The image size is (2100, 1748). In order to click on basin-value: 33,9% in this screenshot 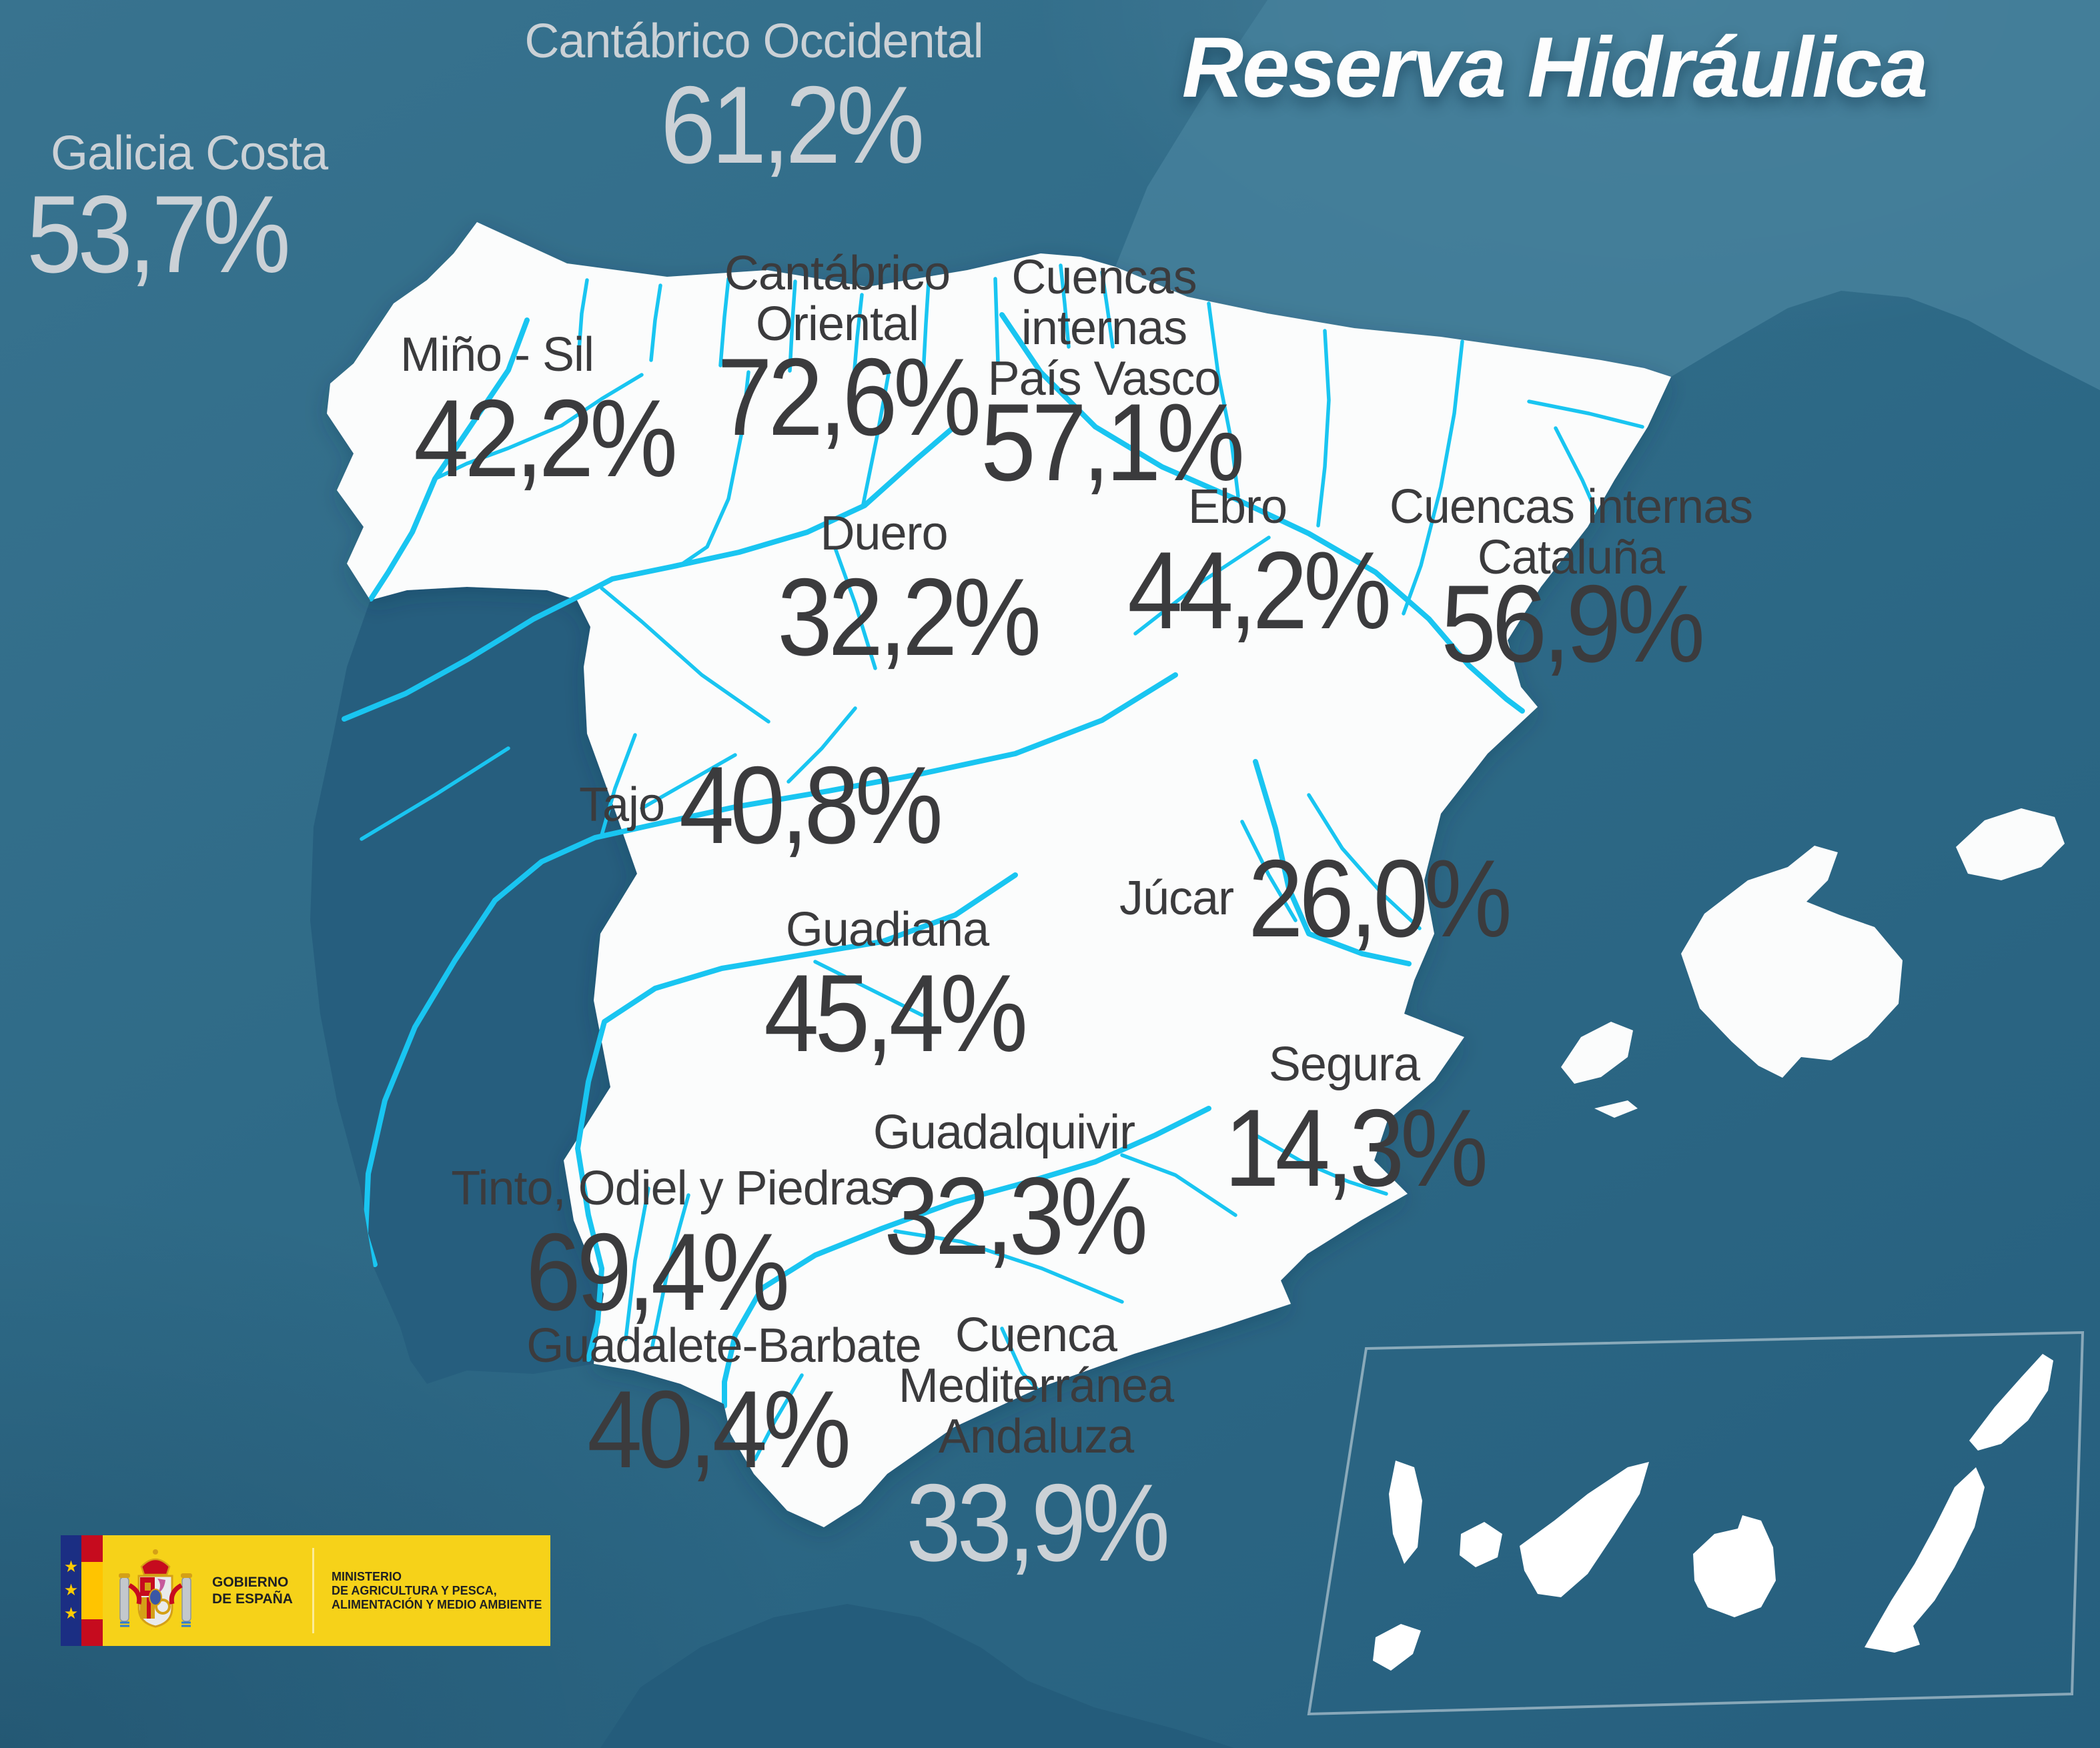, I will do `click(1038, 1523)`.